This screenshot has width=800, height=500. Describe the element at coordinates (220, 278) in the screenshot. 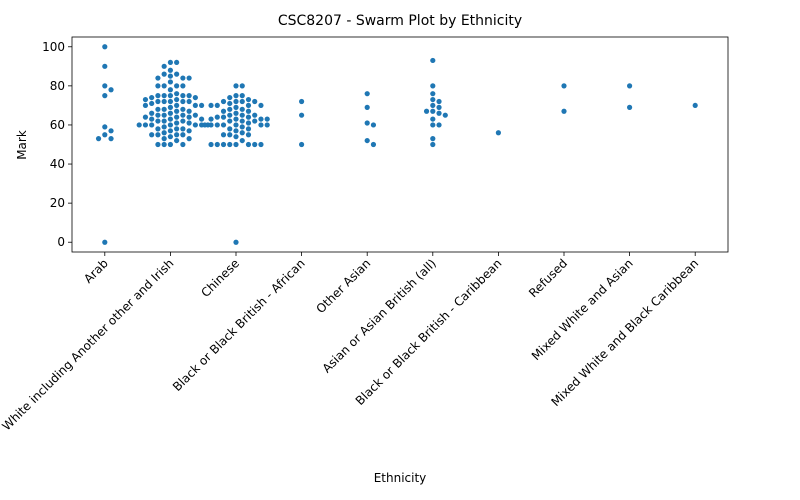

I see `x-tick-label: Chinese` at that location.